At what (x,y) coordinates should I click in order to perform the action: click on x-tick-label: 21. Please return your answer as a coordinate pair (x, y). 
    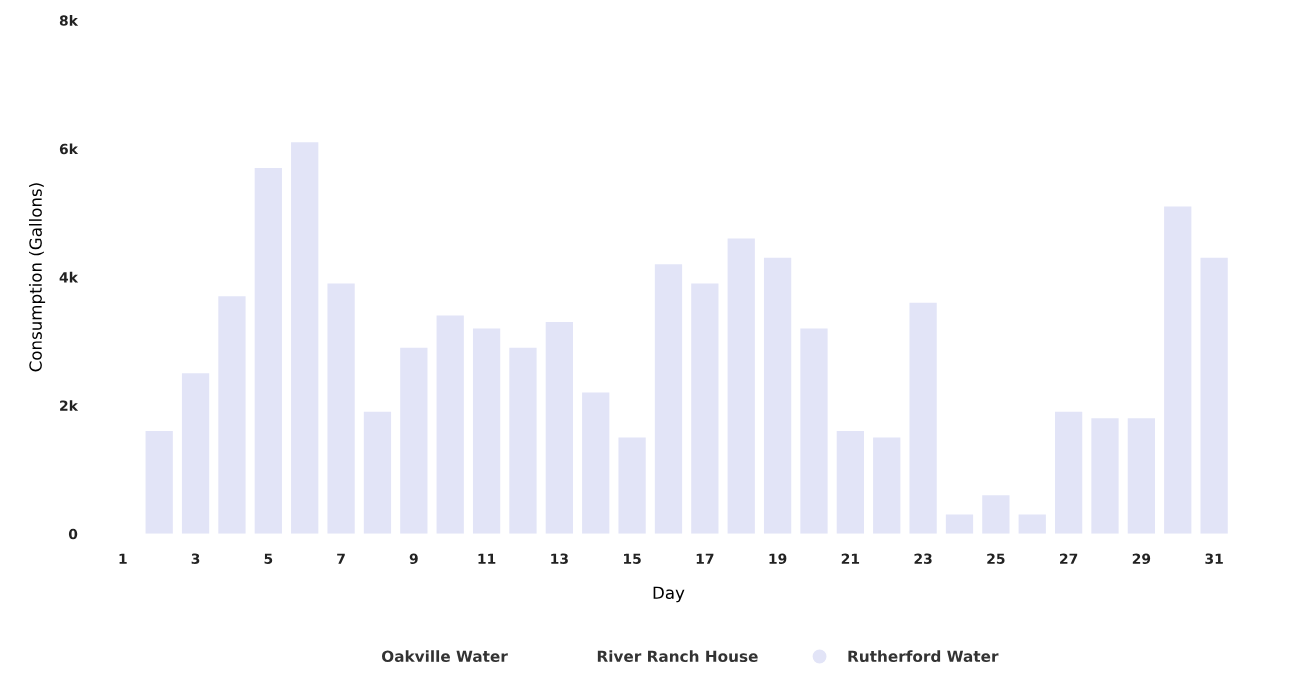
    Looking at the image, I should click on (850, 558).